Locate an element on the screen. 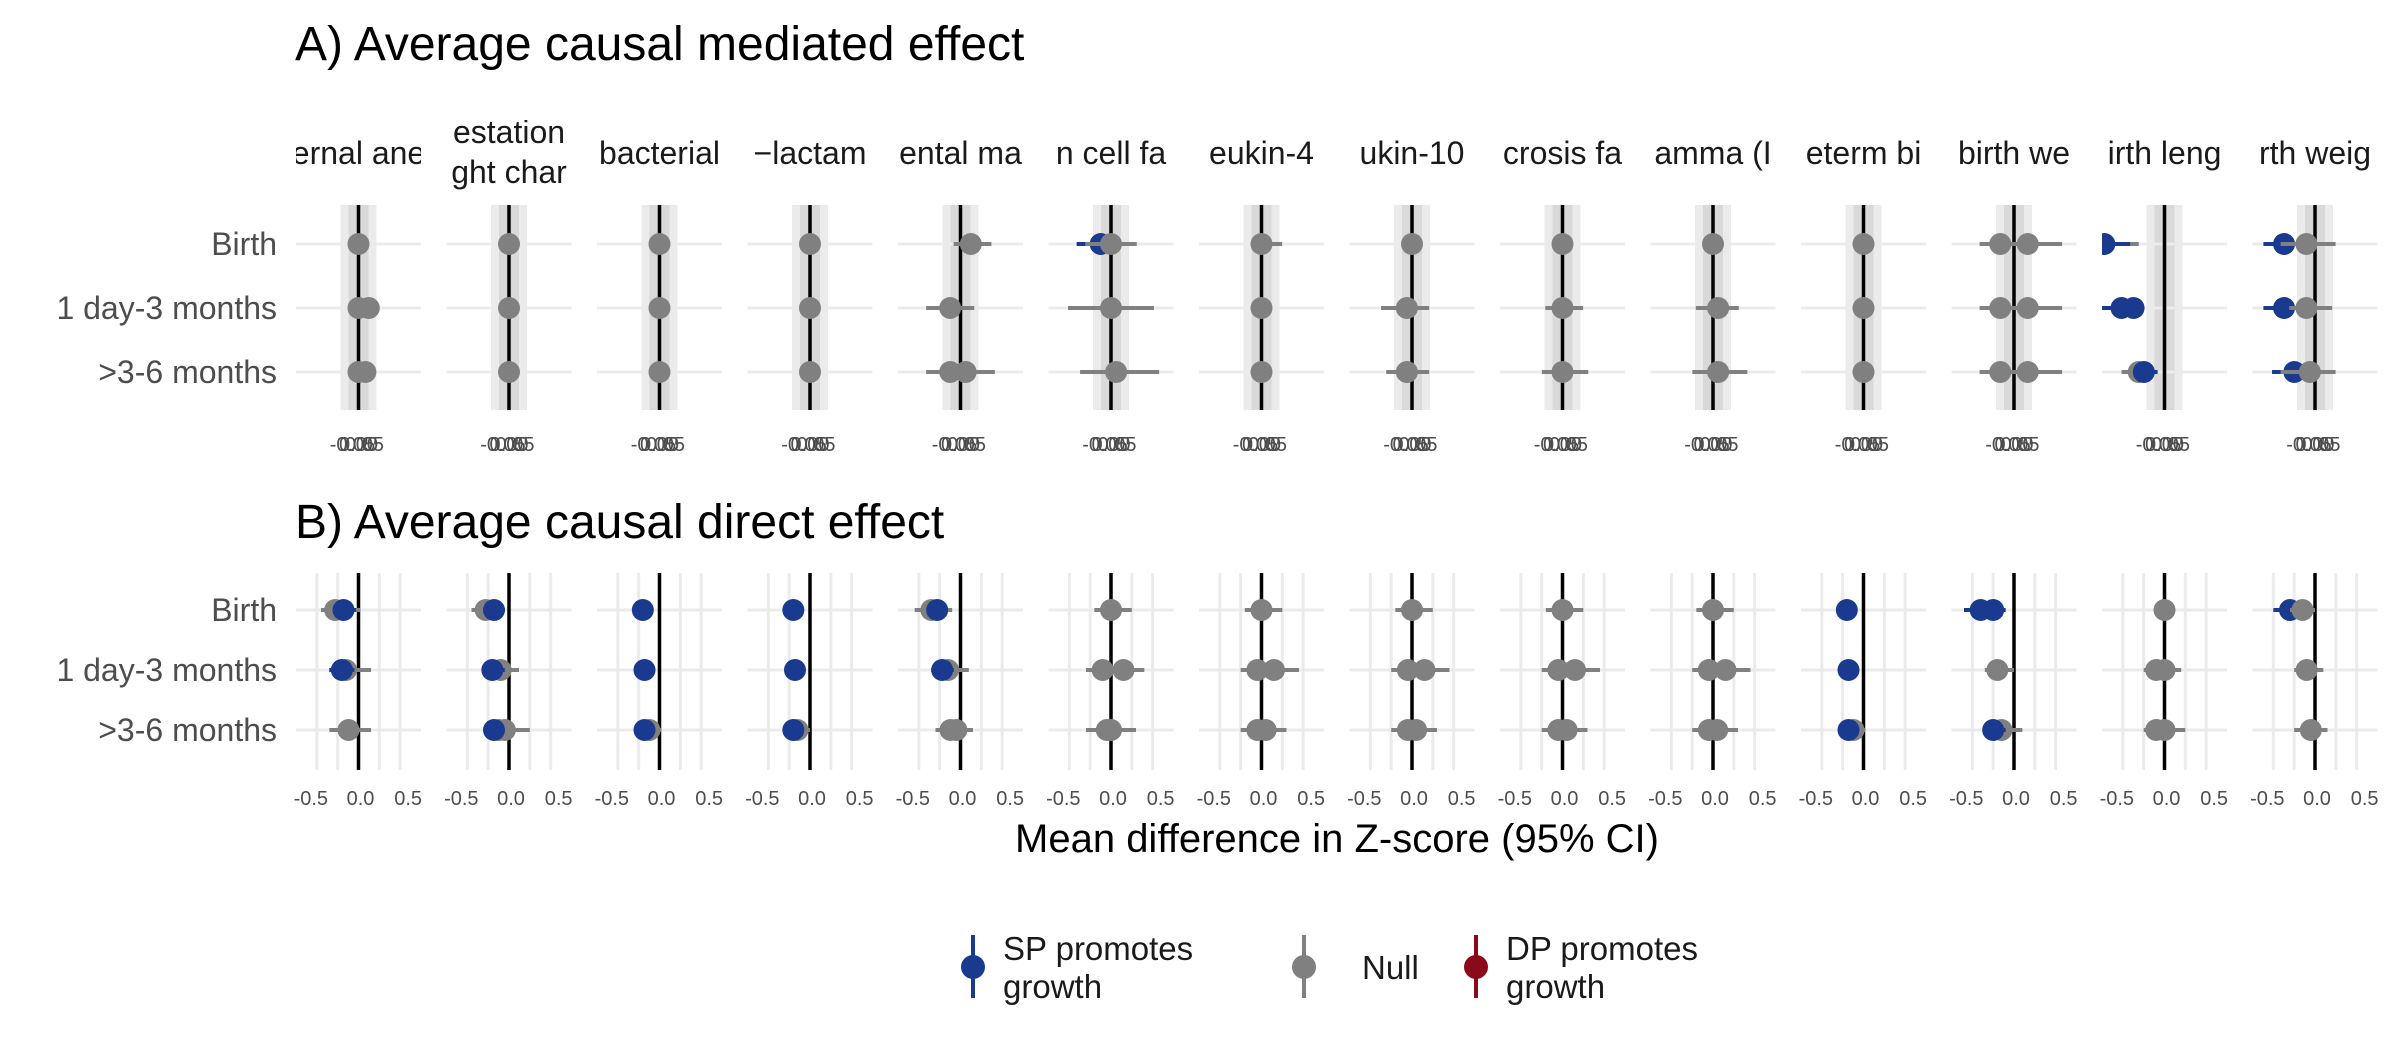  legend-key-point is located at coordinates (973, 967).